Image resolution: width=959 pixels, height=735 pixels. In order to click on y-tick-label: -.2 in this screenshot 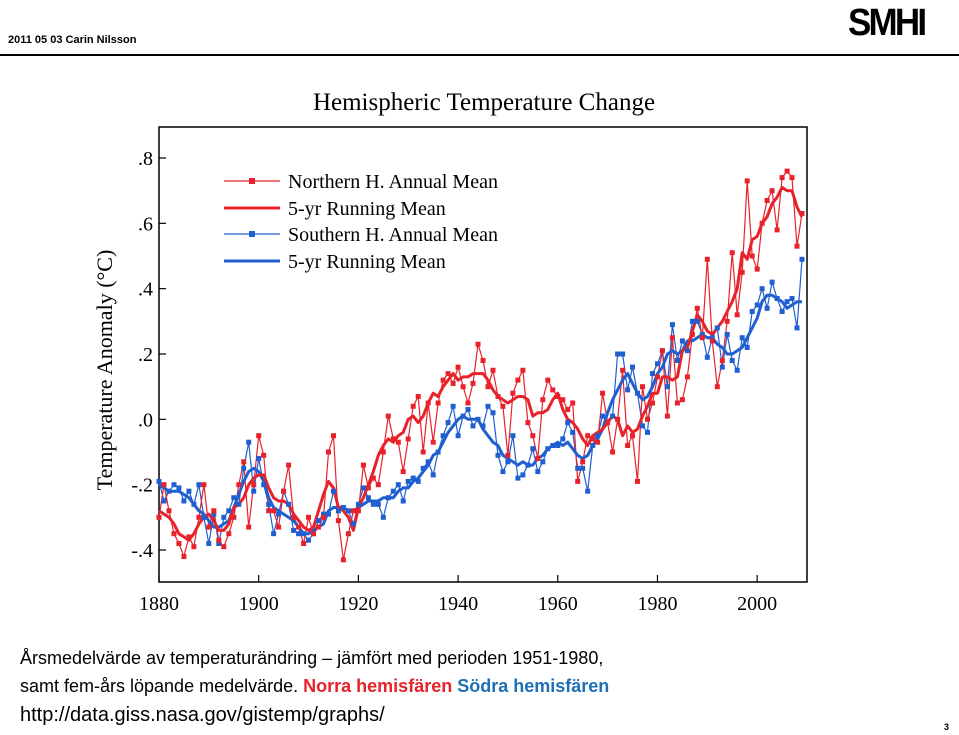, I will do `click(142, 486)`.